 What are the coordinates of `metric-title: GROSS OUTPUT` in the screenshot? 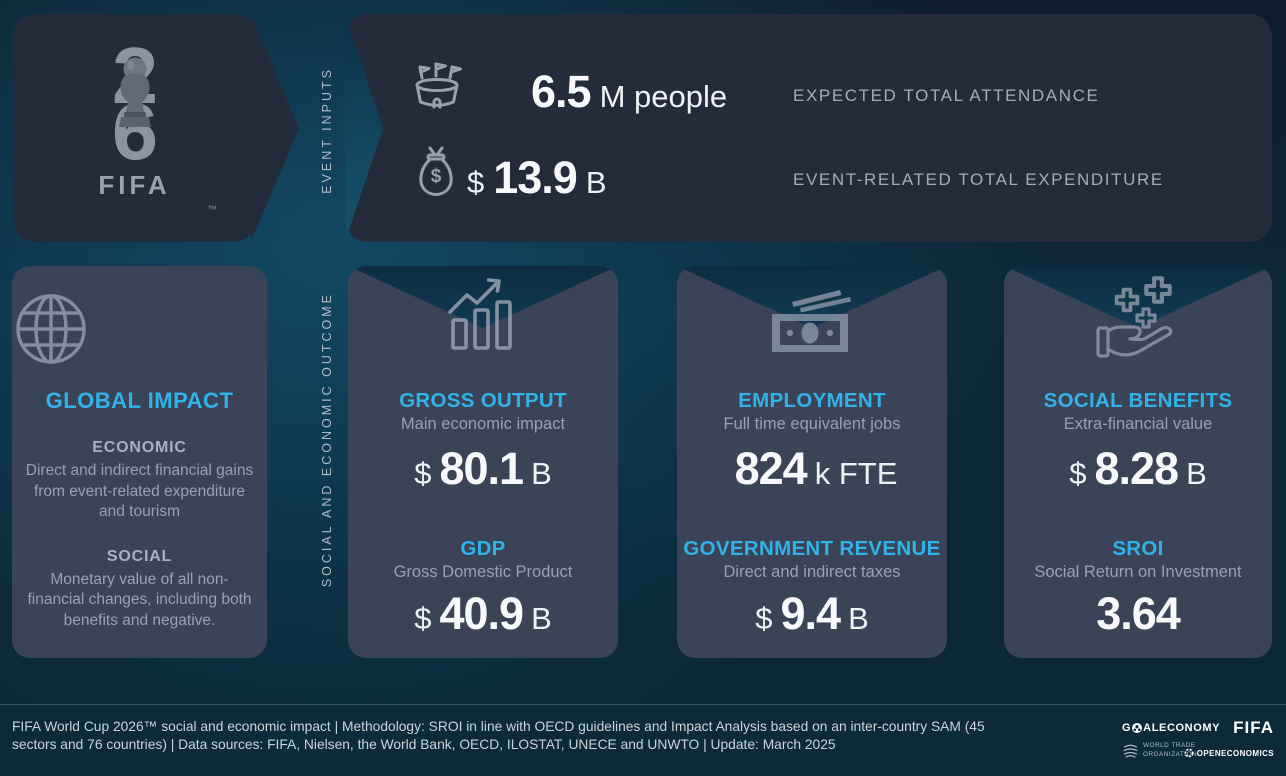 It's located at (483, 400).